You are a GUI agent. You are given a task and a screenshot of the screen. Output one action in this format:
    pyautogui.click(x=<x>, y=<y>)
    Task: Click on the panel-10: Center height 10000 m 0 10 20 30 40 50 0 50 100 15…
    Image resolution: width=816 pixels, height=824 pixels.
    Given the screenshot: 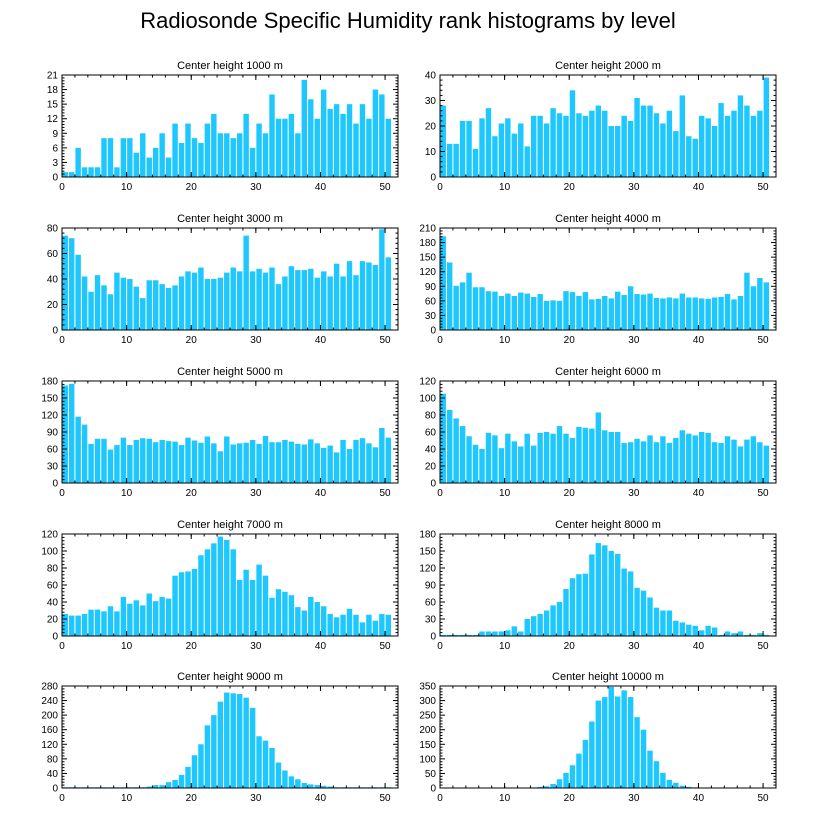 What is the action you would take?
    pyautogui.click(x=598, y=737)
    